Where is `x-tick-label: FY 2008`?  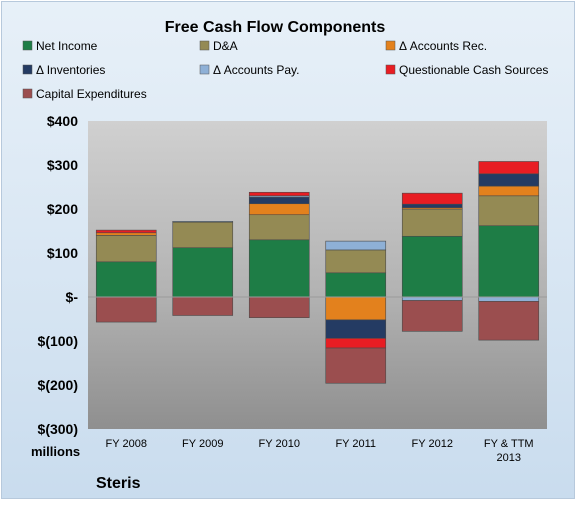 x-tick-label: FY 2008 is located at coordinates (126, 444).